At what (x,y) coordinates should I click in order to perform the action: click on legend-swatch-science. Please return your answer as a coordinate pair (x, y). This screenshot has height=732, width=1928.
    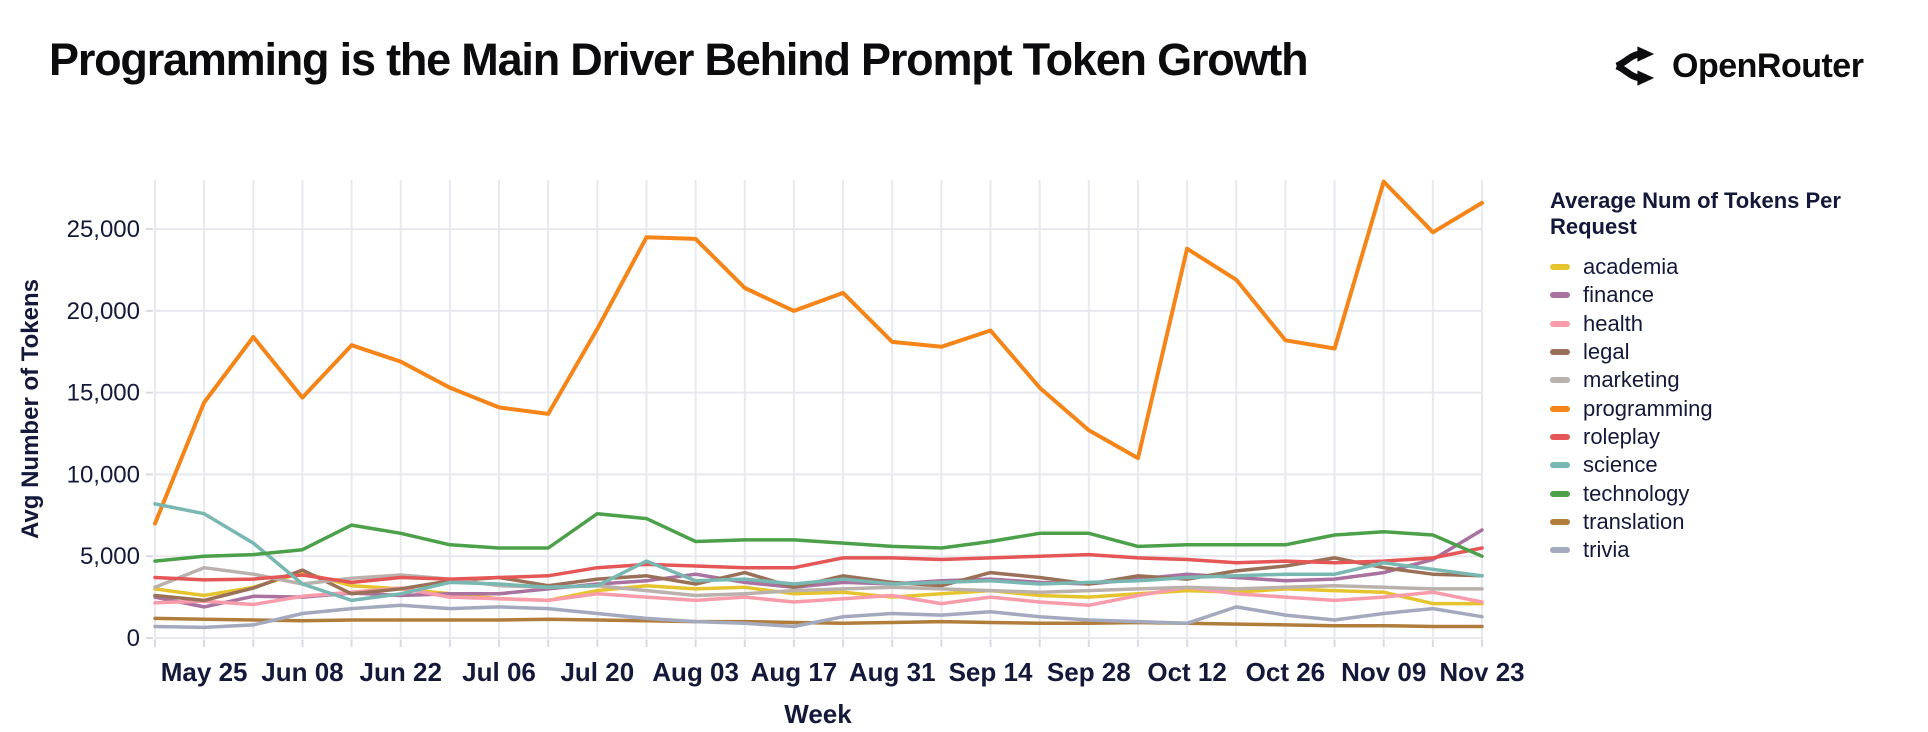
    Looking at the image, I should click on (1560, 465).